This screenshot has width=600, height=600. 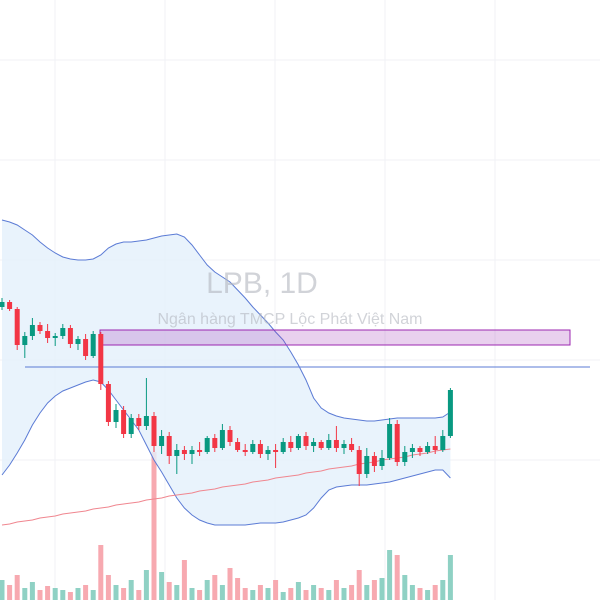 What do you see at coordinates (335, 337) in the screenshot?
I see `zone` at bounding box center [335, 337].